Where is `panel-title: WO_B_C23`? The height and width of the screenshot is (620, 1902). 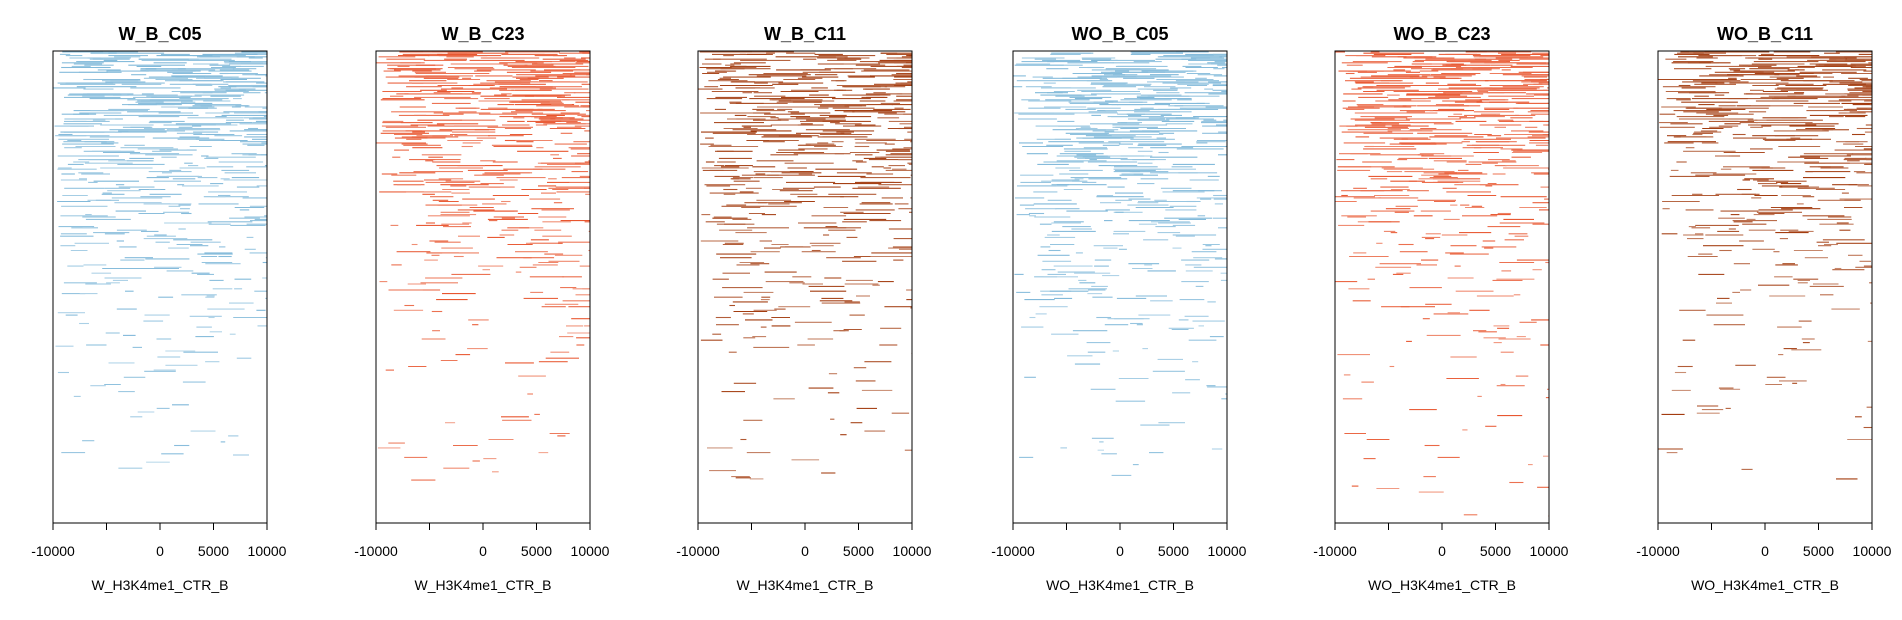
panel-title: WO_B_C23 is located at coordinates (1441, 34).